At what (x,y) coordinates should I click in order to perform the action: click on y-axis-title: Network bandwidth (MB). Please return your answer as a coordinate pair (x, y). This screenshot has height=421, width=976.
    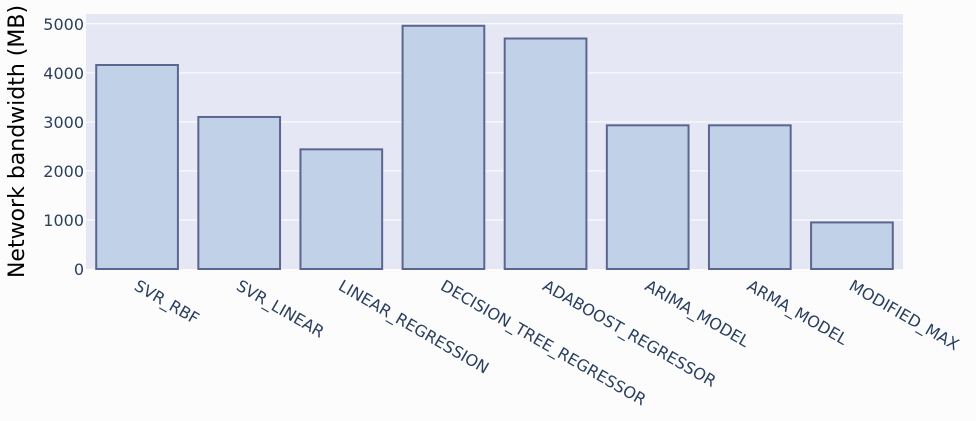
    Looking at the image, I should click on (17, 141).